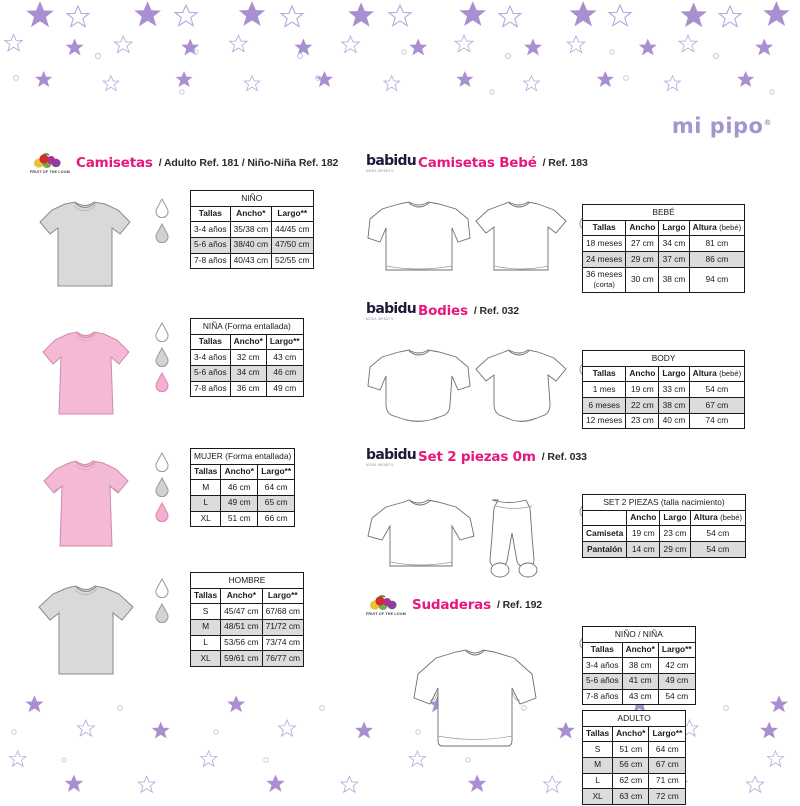  Describe the element at coordinates (718, 549) in the screenshot. I see `table-cell: 54 cm` at that location.